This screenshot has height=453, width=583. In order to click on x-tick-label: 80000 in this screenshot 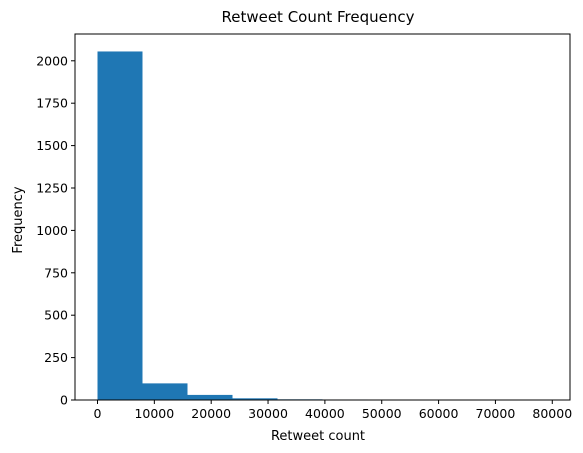, I will do `click(552, 413)`.